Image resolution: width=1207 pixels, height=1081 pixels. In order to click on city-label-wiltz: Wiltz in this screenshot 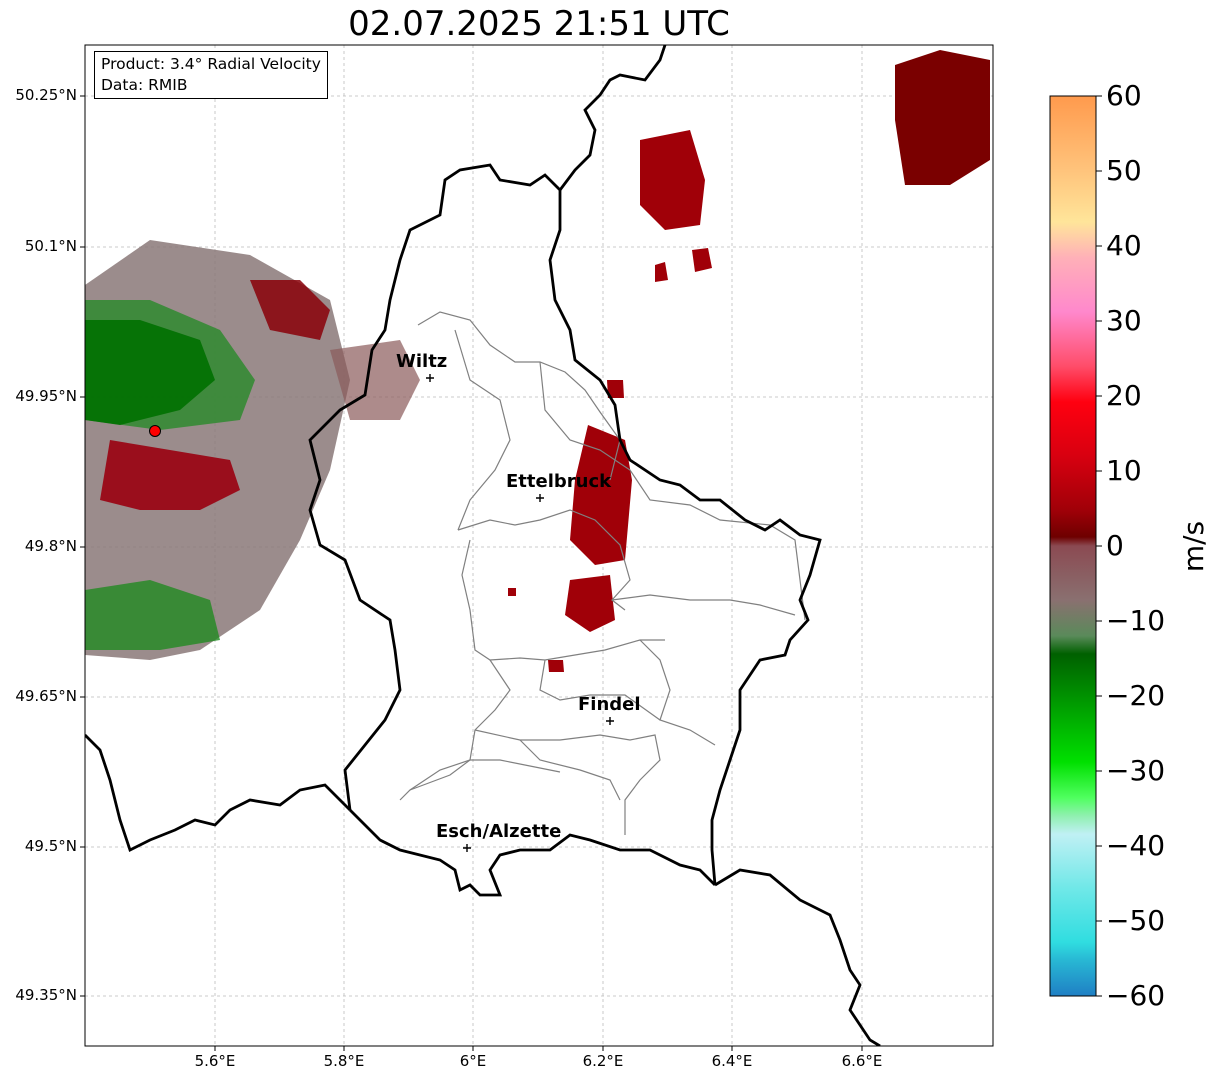, I will do `click(422, 361)`.